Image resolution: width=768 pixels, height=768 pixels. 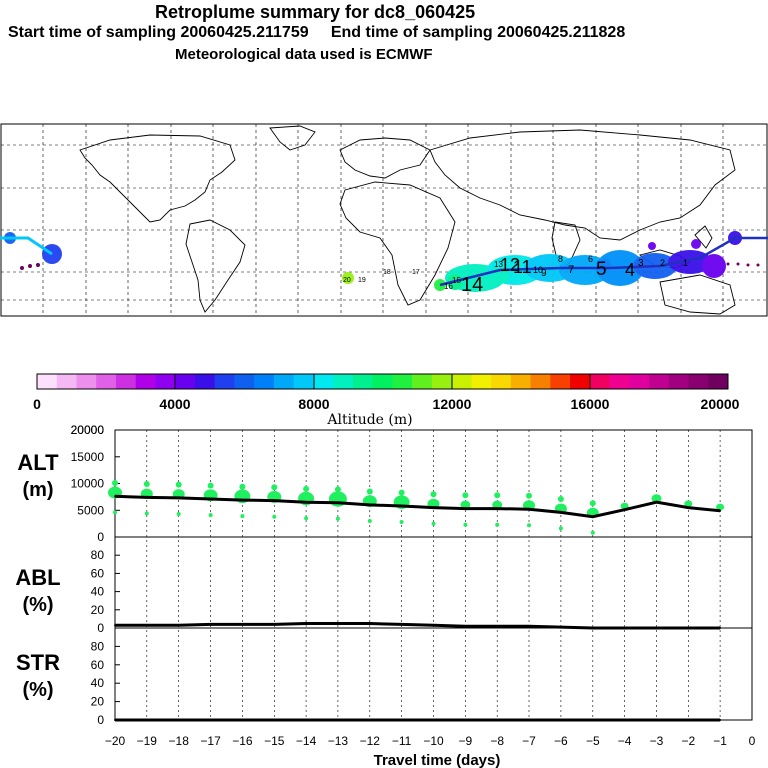 I want to click on x-tick-label: −7, so click(x=529, y=741).